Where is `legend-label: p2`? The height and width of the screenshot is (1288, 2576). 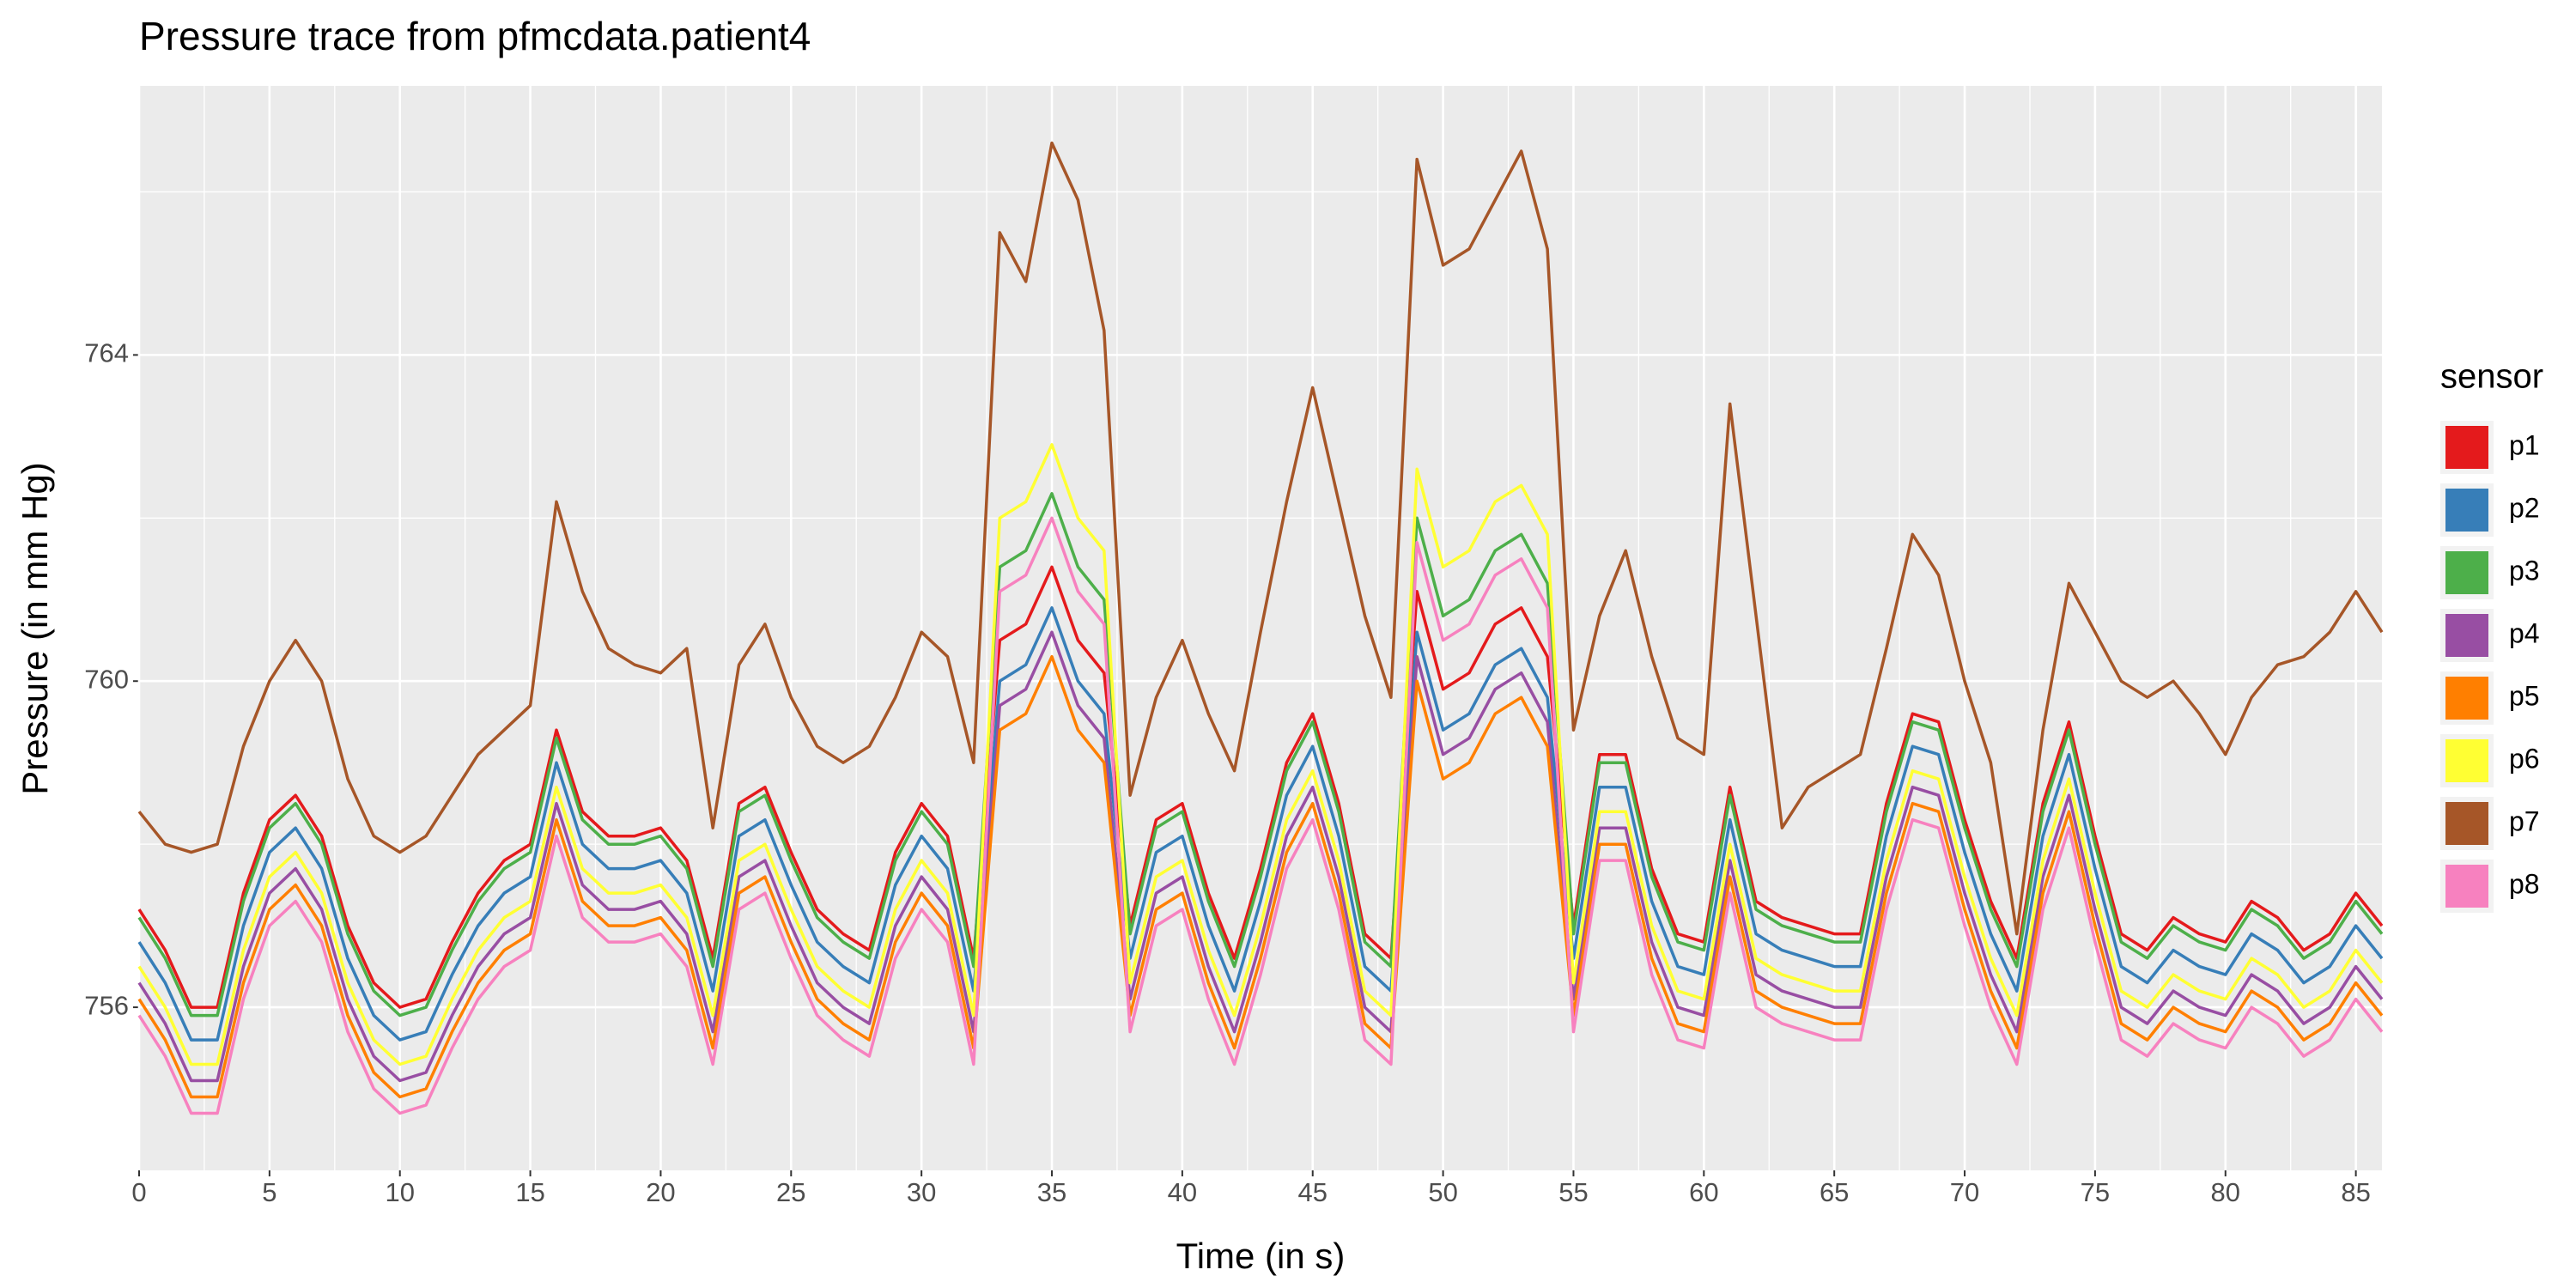 legend-label: p2 is located at coordinates (2524, 508).